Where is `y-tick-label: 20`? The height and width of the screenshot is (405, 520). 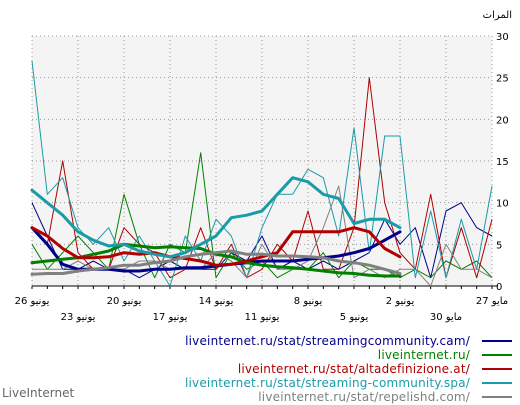 y-tick-label: 20 is located at coordinates (502, 120).